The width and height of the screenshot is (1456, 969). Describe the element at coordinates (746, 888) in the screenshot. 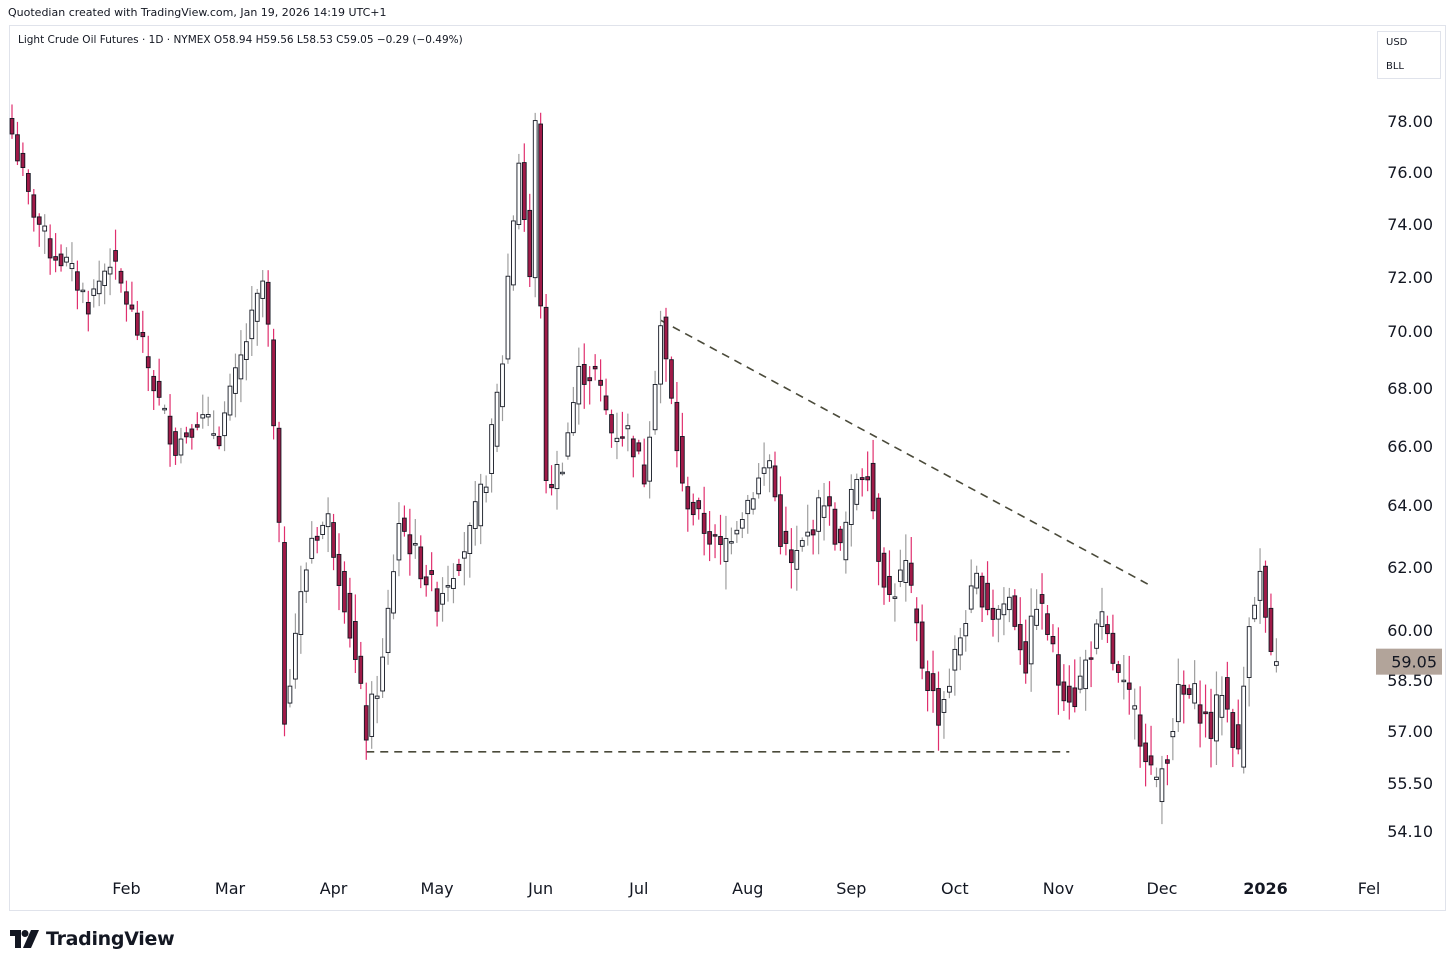

I see `time-axis: Feb Mar Apr May Jun Jul Aug Sep Oct Nov Dec 2026 Fel` at that location.